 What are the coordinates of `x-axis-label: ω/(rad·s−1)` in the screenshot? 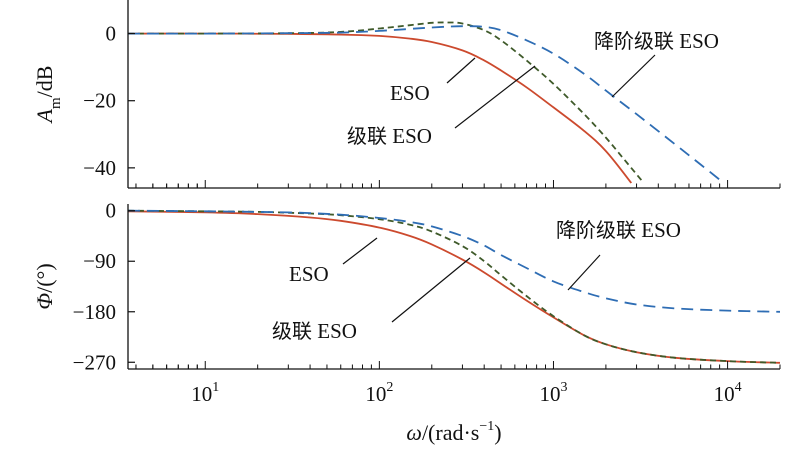 It's located at (453, 432).